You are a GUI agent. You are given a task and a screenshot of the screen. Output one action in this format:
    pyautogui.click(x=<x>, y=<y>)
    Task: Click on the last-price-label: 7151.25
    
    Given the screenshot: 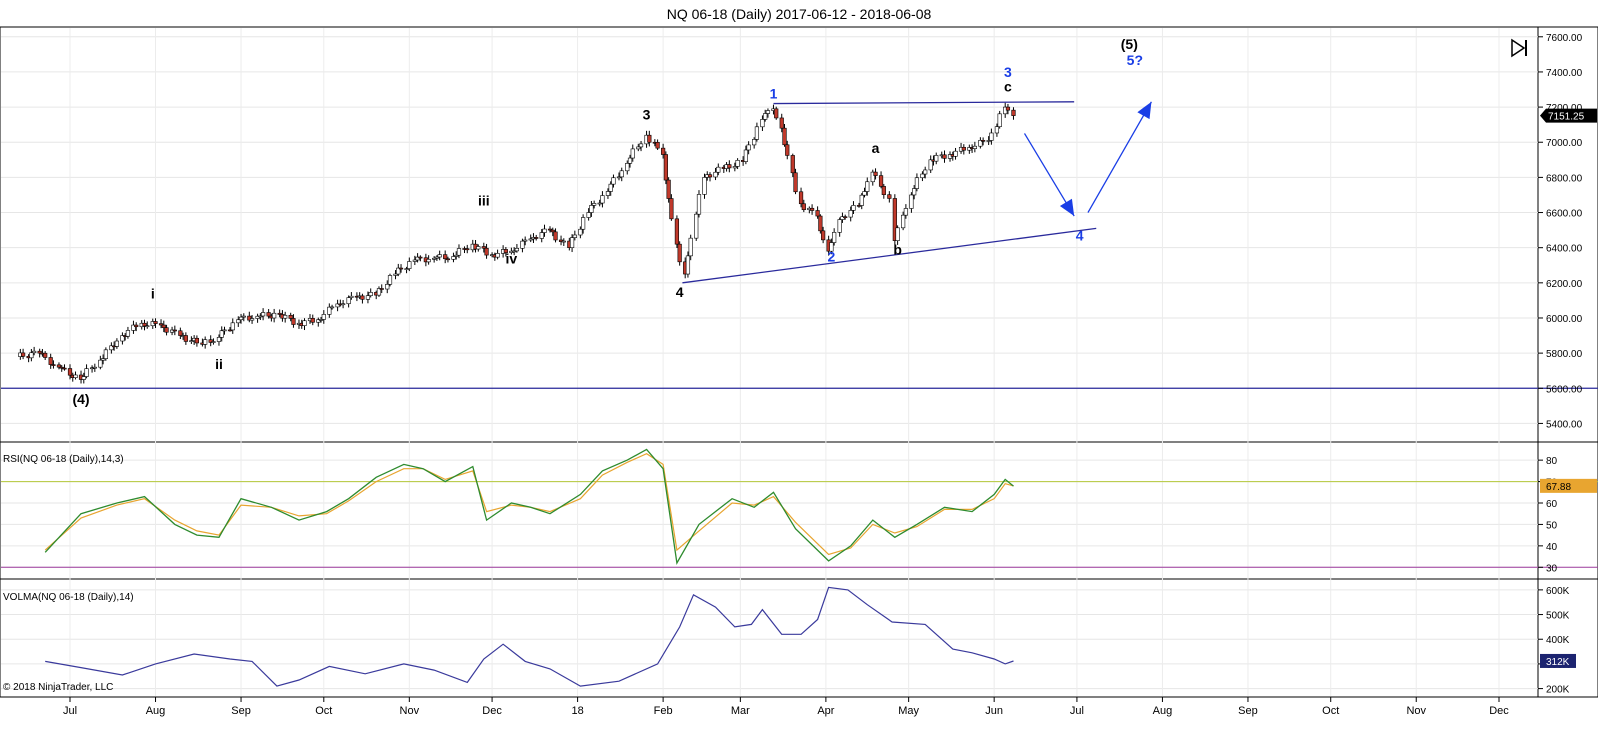 What is the action you would take?
    pyautogui.click(x=1566, y=117)
    